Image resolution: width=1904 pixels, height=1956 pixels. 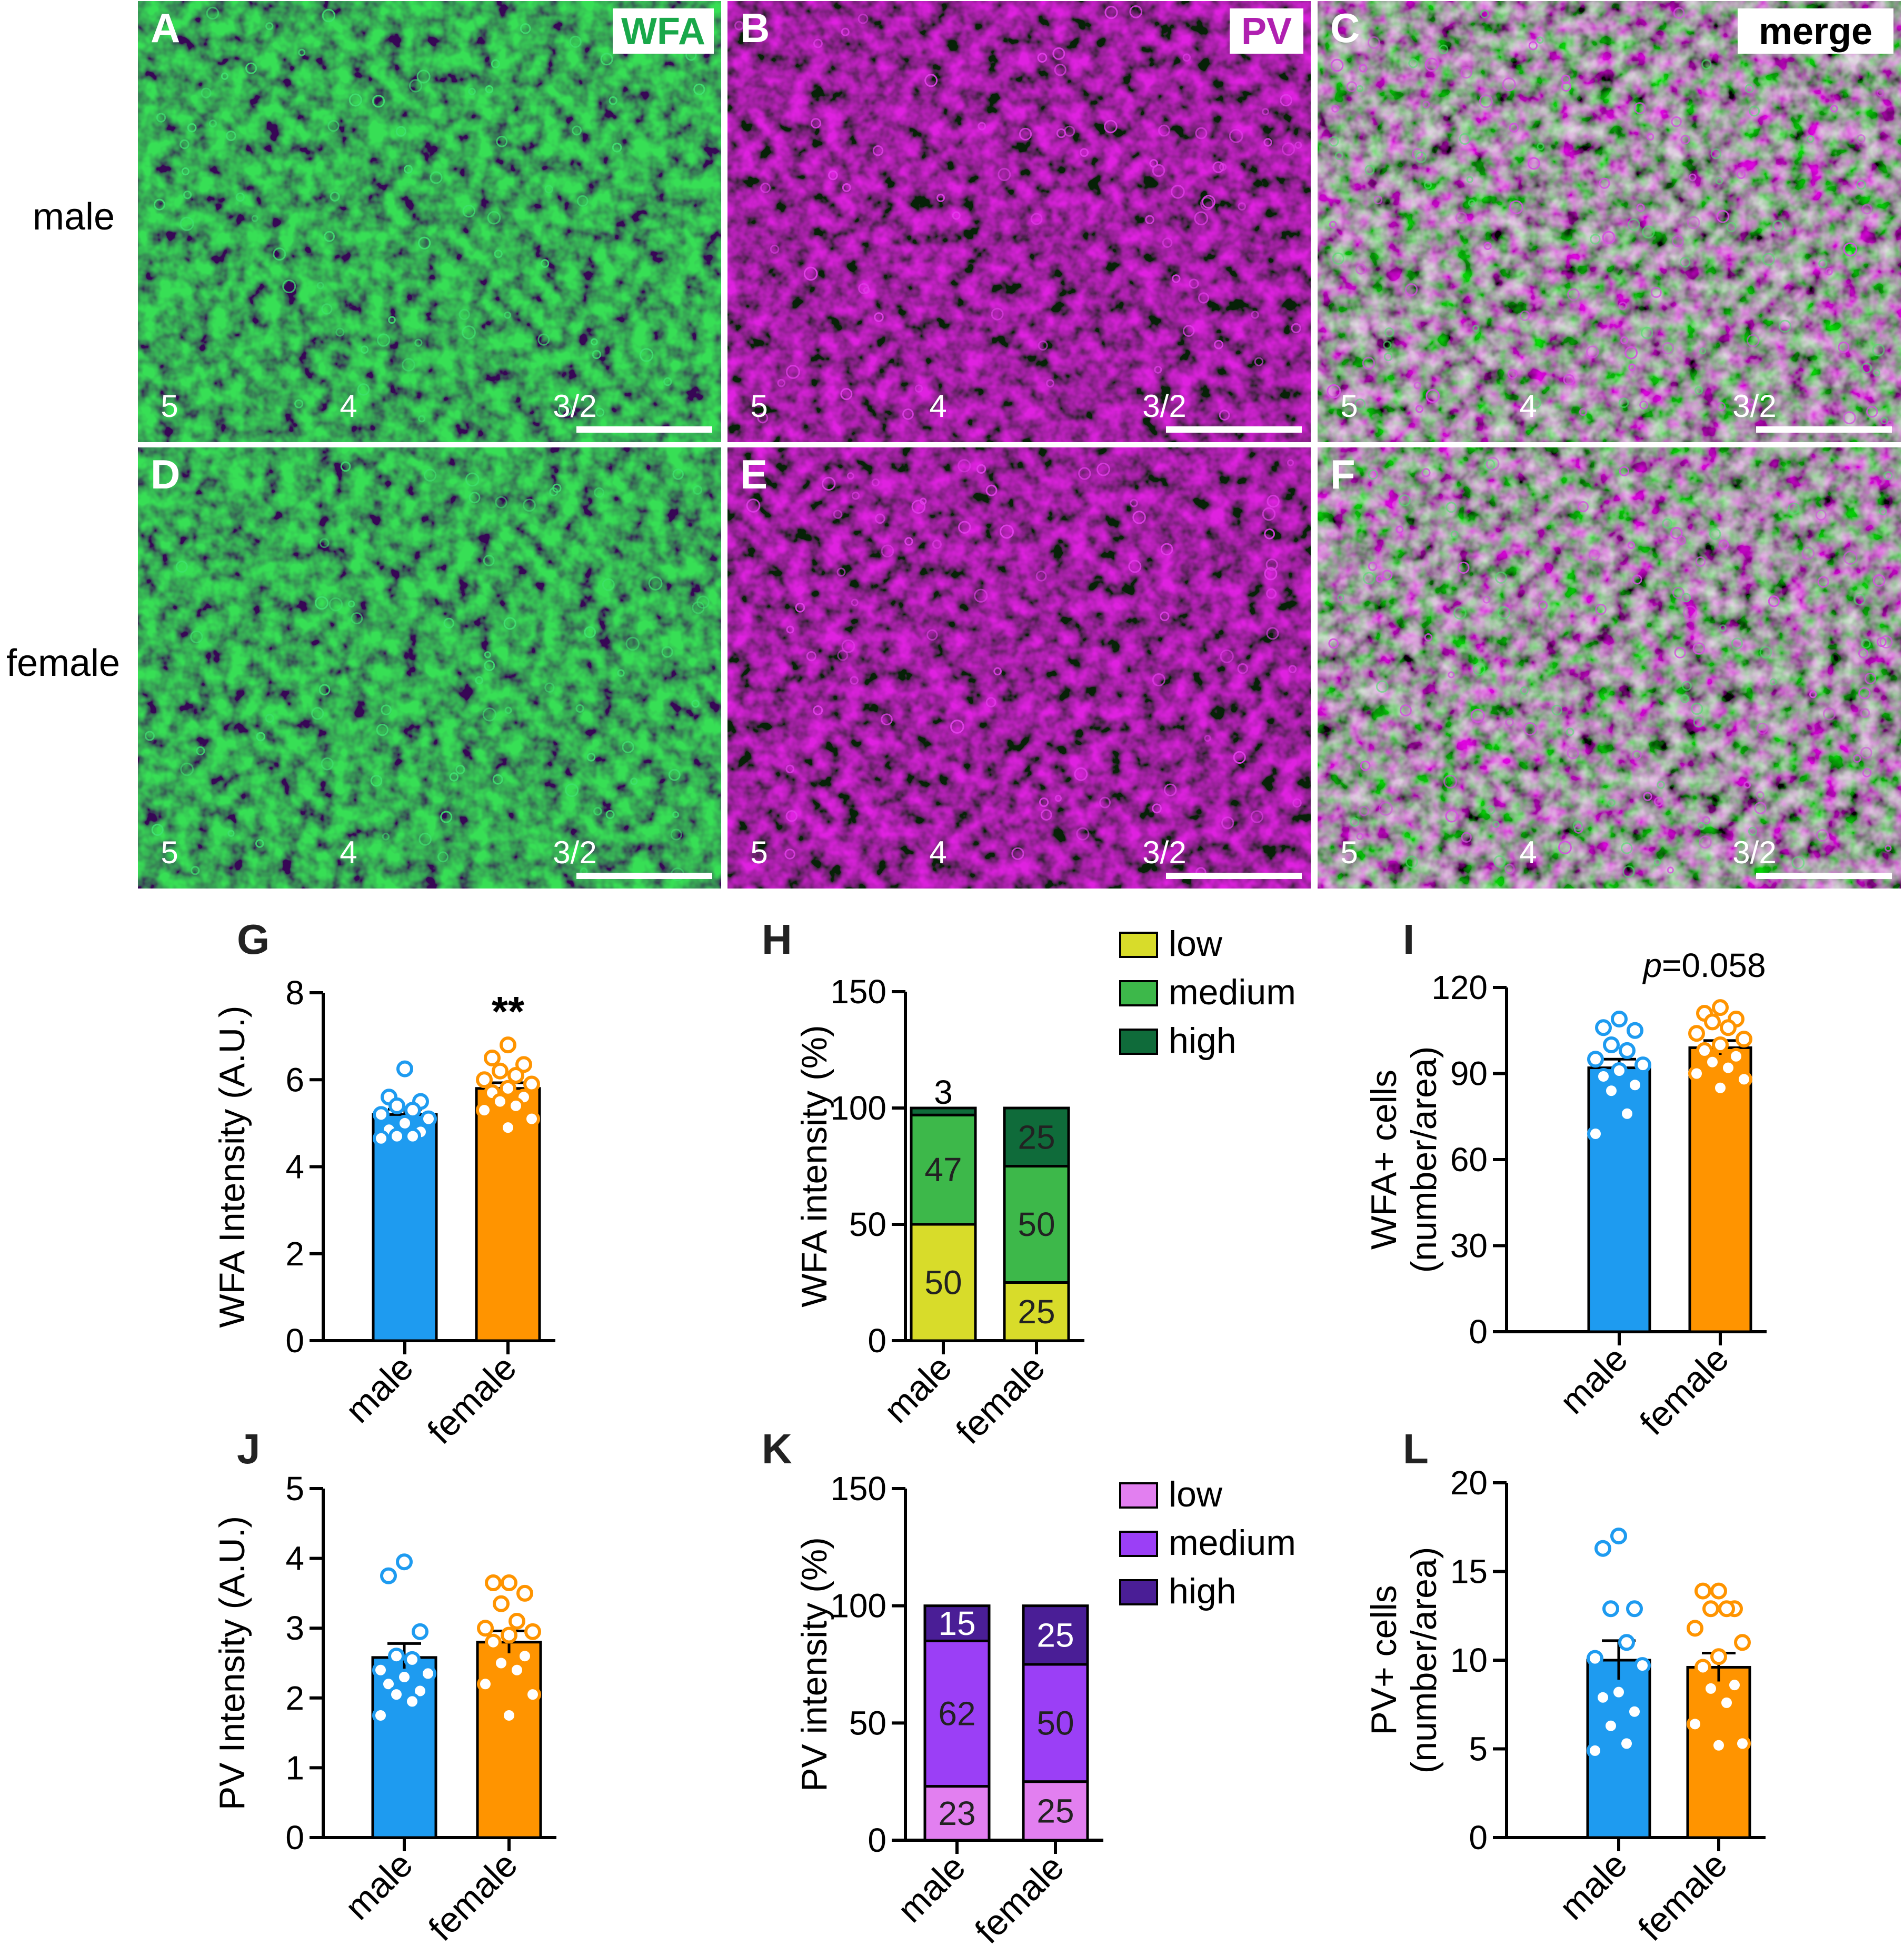 What do you see at coordinates (1404, 1160) in the screenshot?
I see `y-axis-label: WFA+ cells(number/area)` at bounding box center [1404, 1160].